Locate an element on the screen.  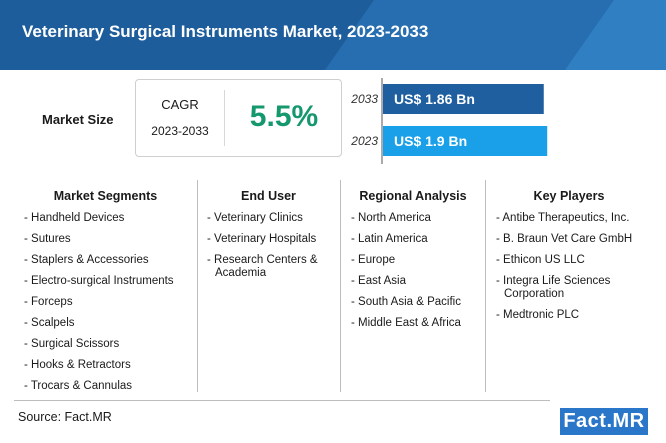
region-item: South Asia & Pacific is located at coordinates (418, 302).